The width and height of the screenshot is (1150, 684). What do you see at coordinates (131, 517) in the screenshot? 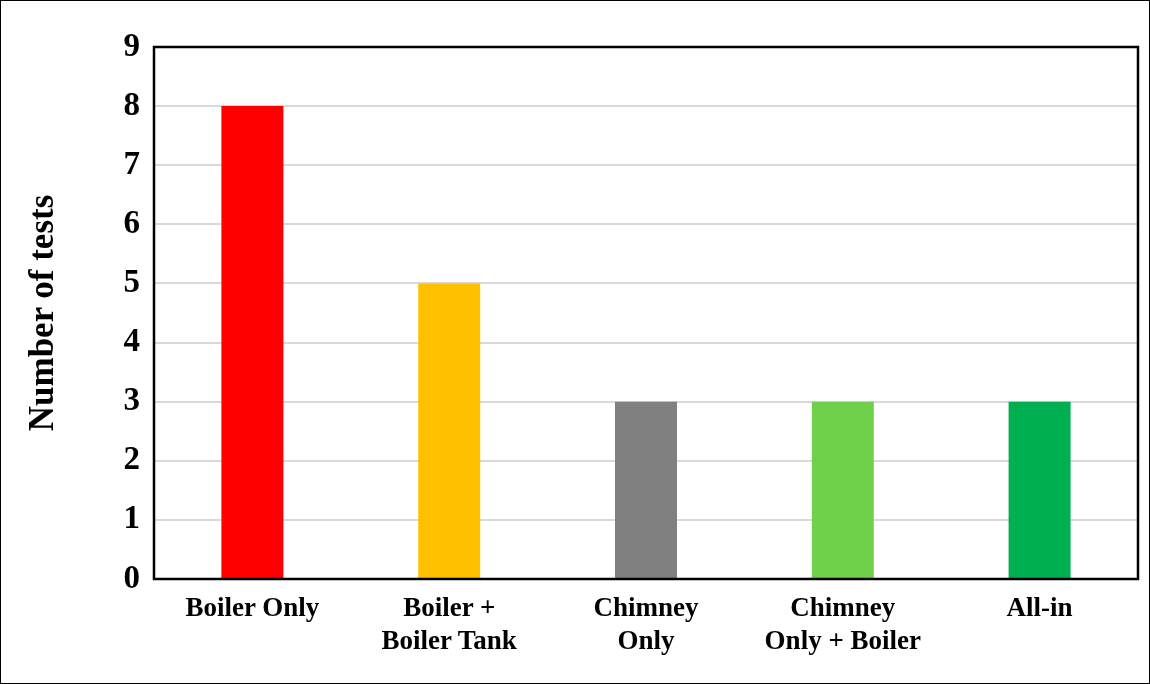
I see `y-tick-label: 1` at bounding box center [131, 517].